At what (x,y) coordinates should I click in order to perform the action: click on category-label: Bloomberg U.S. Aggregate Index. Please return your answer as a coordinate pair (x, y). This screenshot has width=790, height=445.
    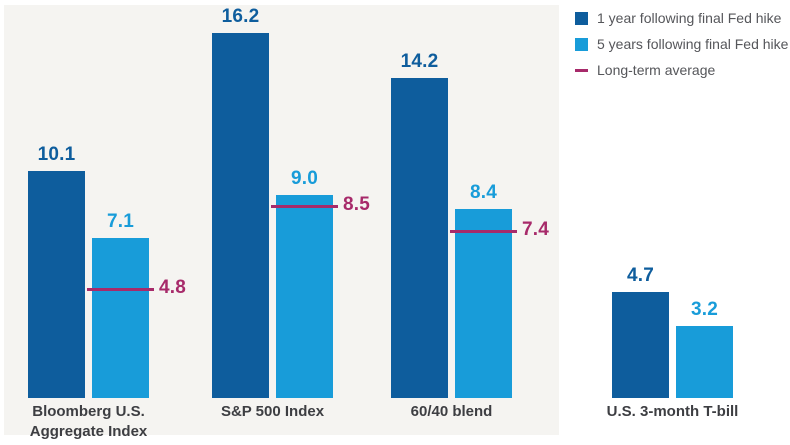
    Looking at the image, I should click on (88, 421).